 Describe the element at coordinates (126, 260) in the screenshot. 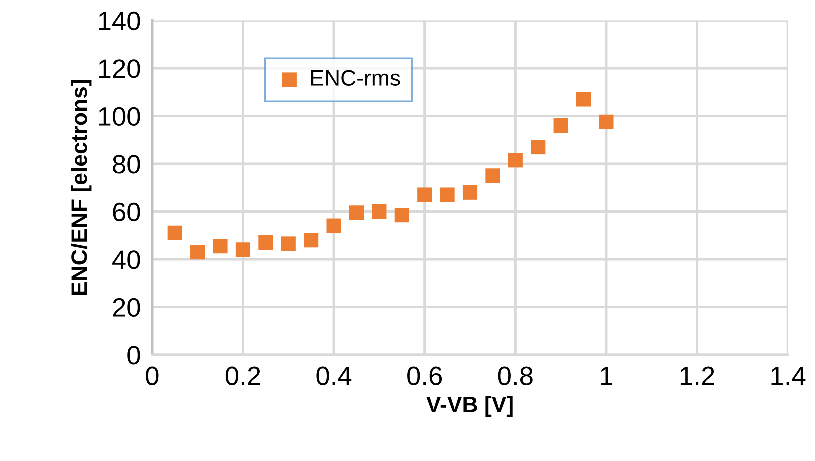

I see `y-tick-label: 40` at that location.